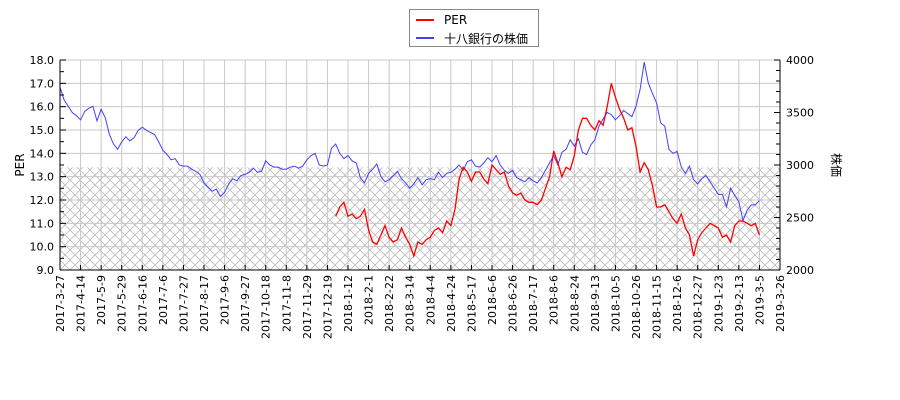  Describe the element at coordinates (142, 303) in the screenshot. I see `x-tick-label: 2017-6-16` at that location.